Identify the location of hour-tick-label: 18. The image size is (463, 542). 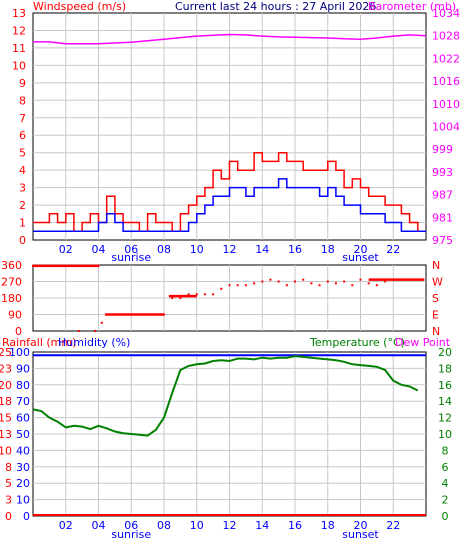
(328, 249).